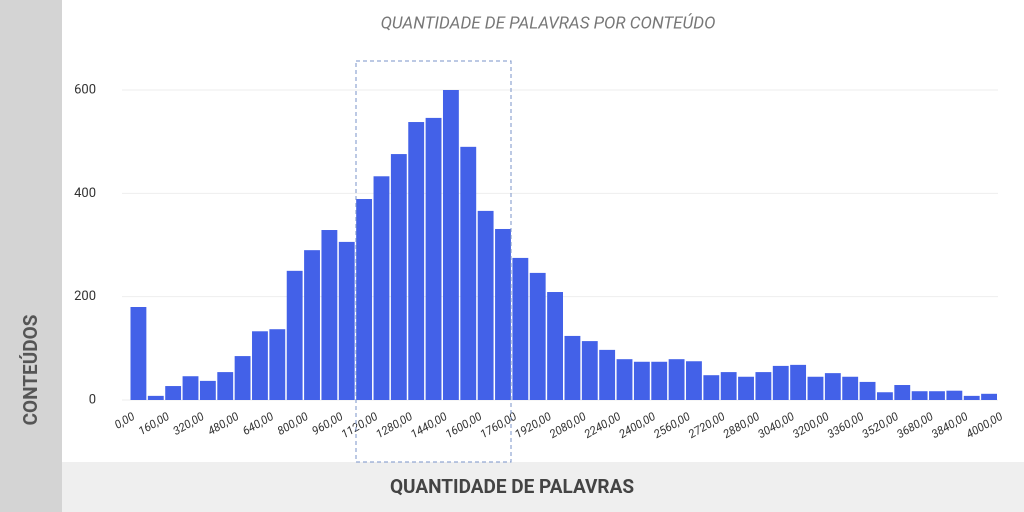 The width and height of the screenshot is (1024, 512). I want to click on highlight-box, so click(433, 261).